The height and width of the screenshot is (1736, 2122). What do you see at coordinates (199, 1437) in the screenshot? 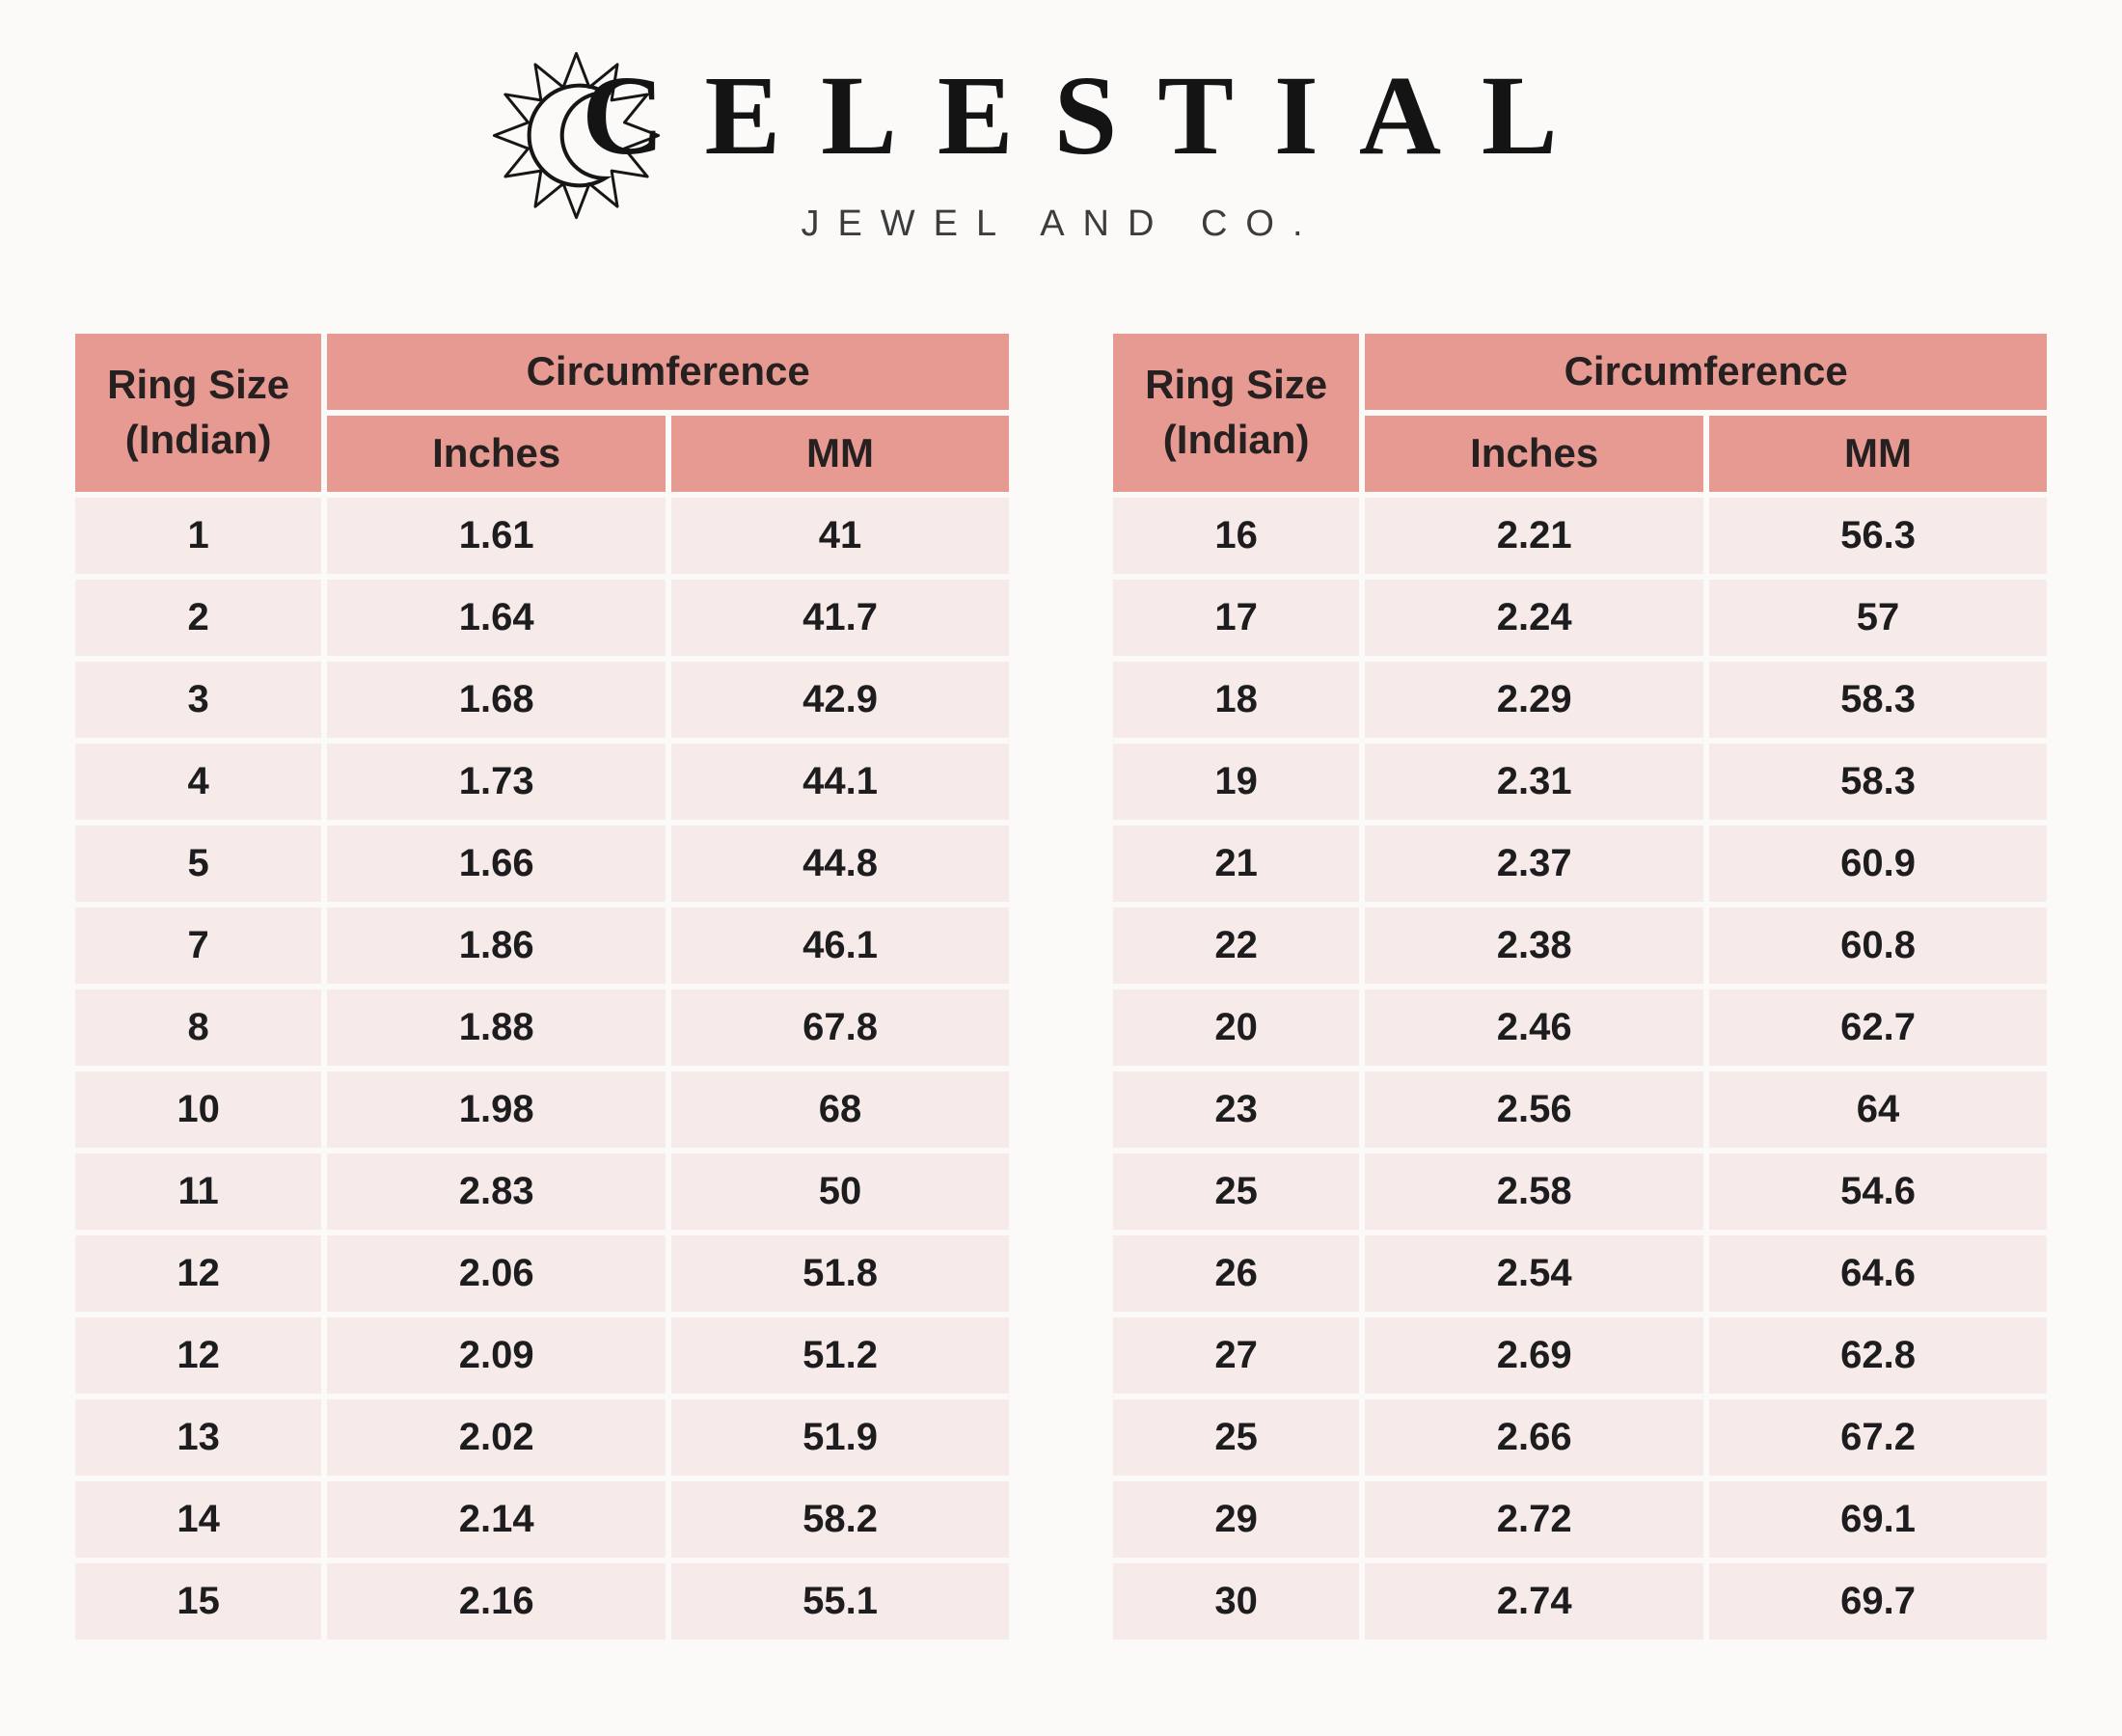
I see `ring-size-cell: 13` at bounding box center [199, 1437].